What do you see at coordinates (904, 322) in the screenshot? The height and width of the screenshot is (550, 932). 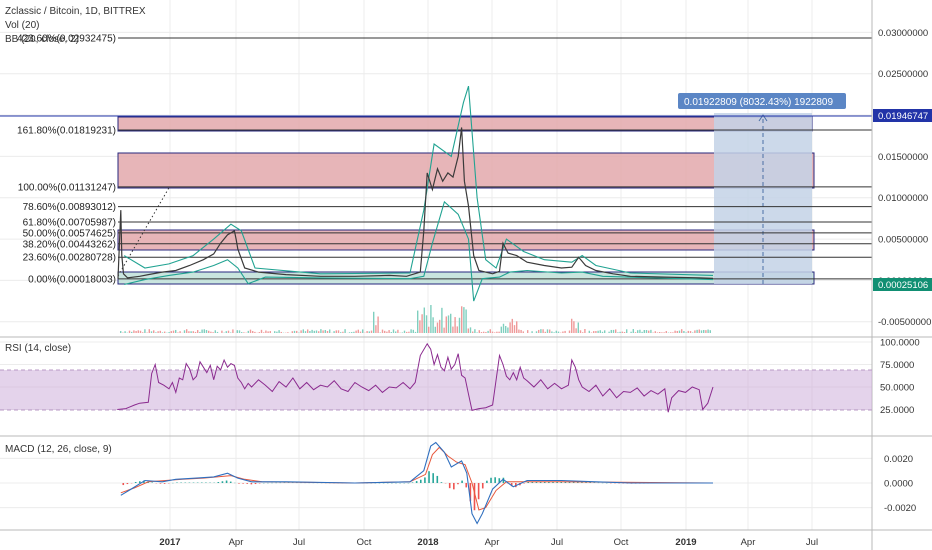 I see `price-tick-label: -0.00500000` at bounding box center [904, 322].